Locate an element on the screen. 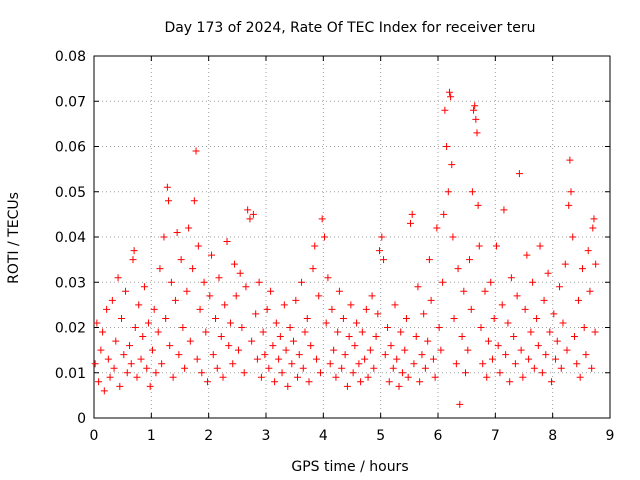 This screenshot has height=480, width=640. y-tick-label: 0.01 is located at coordinates (70, 374).